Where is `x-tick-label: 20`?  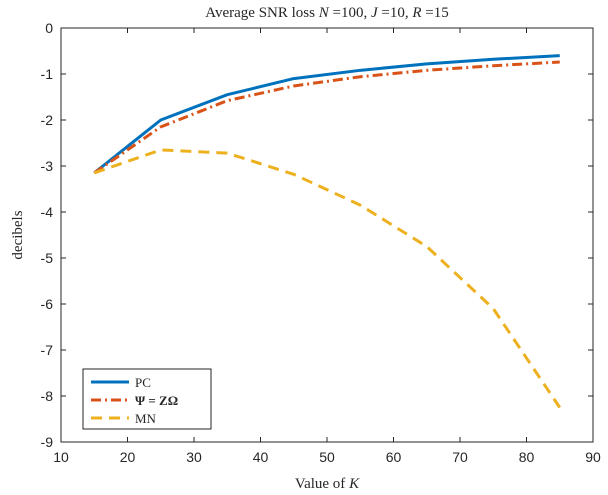
x-tick-label: 20 is located at coordinates (128, 457).